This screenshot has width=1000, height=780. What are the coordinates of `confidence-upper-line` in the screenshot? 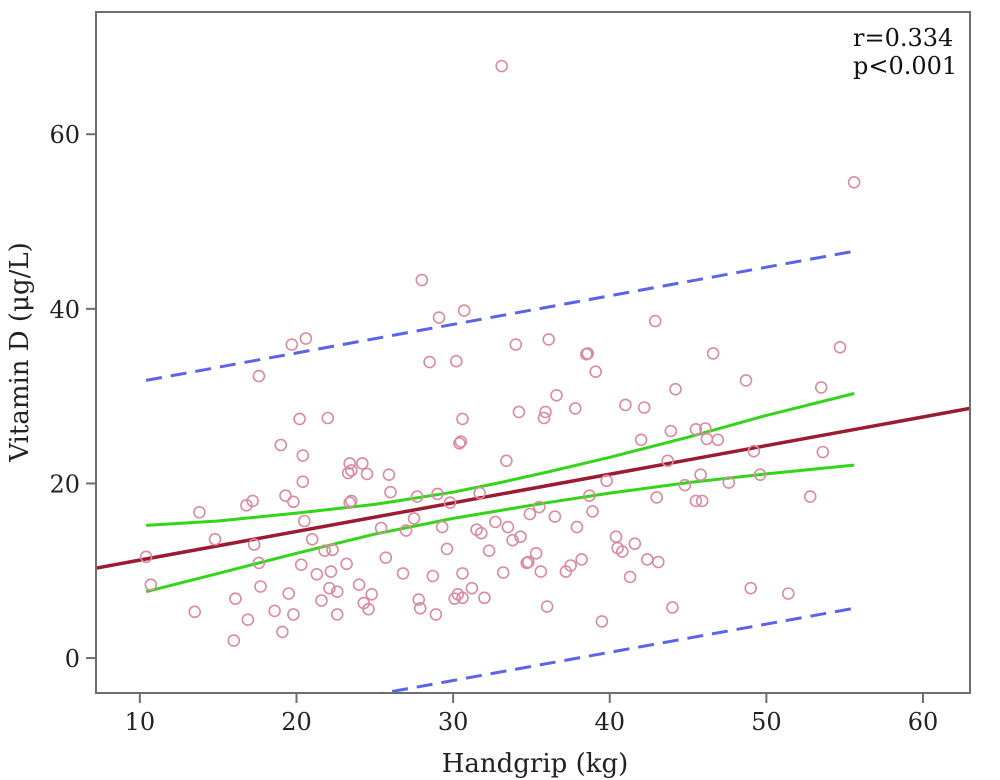 It's located at (500, 459).